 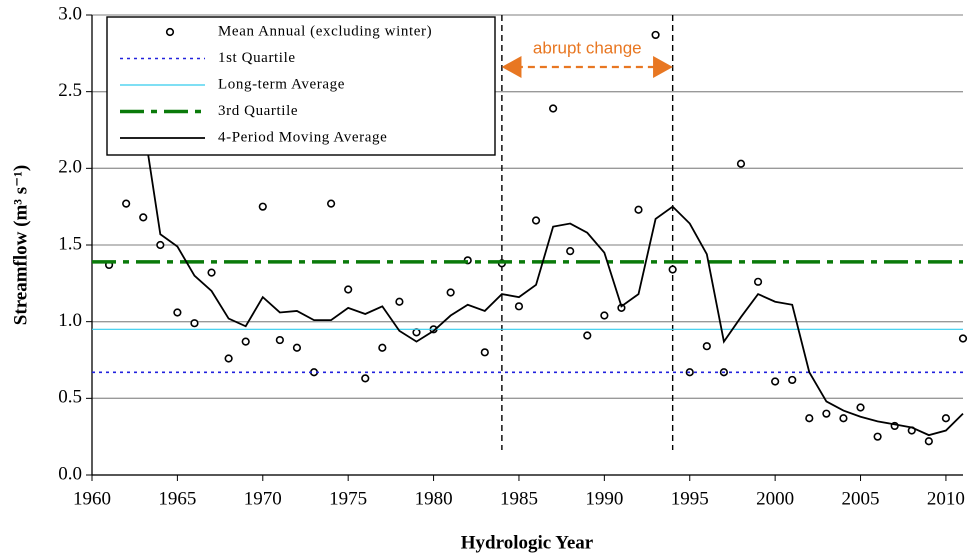 What do you see at coordinates (70, 13) in the screenshot?
I see `y-tick-label: 3.0` at bounding box center [70, 13].